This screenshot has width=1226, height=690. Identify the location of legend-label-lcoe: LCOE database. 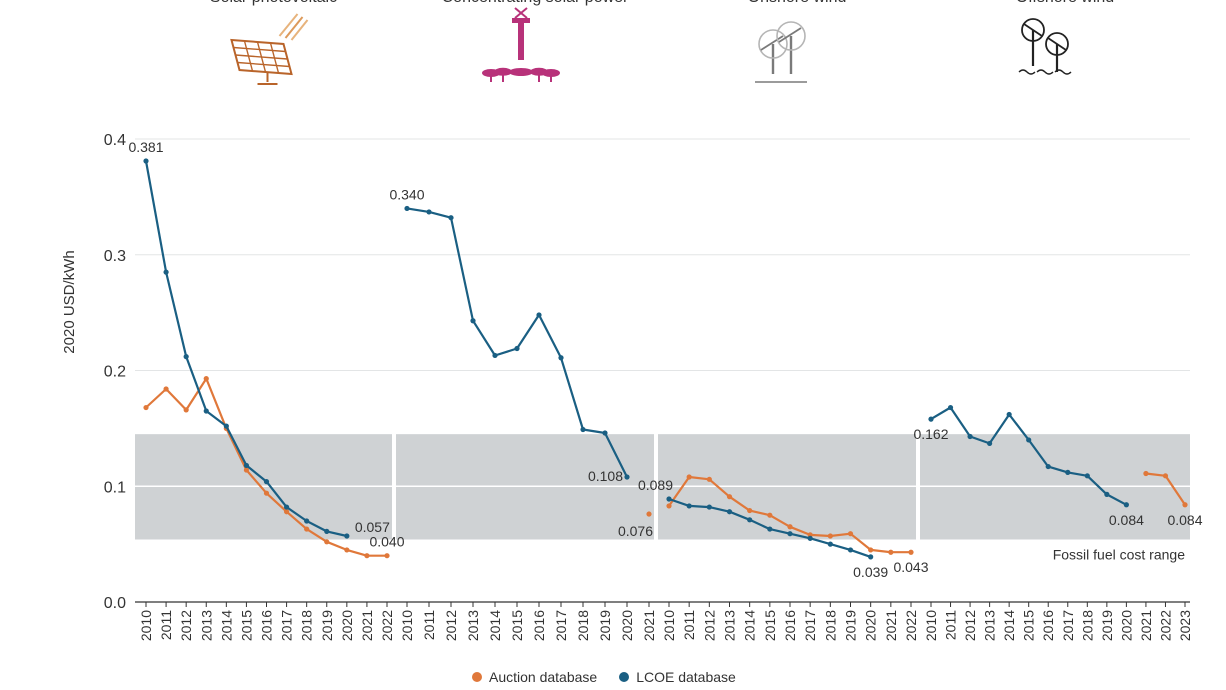
(686, 677).